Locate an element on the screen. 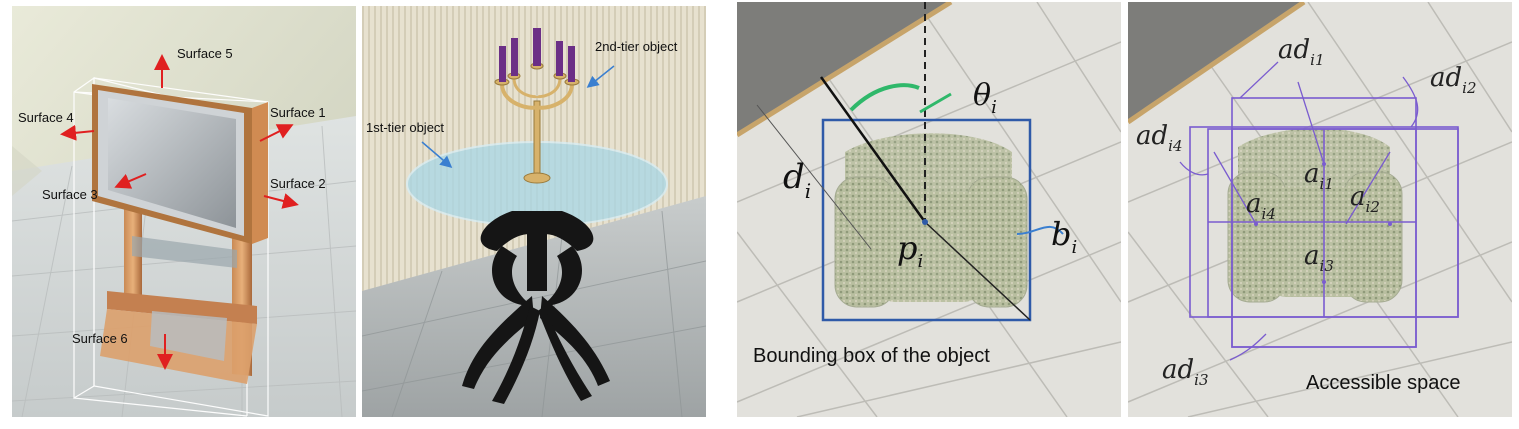  ad-i1-label: ad is located at coordinates (1294, 50).